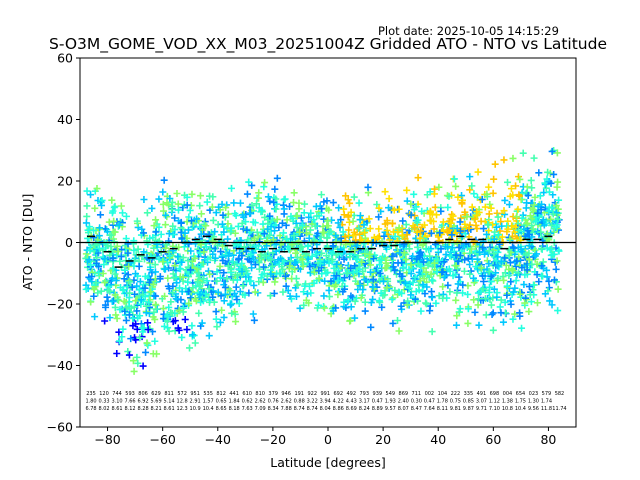  Describe the element at coordinates (546, 409) in the screenshot. I see `bin-stat-label: 11.8` at that location.